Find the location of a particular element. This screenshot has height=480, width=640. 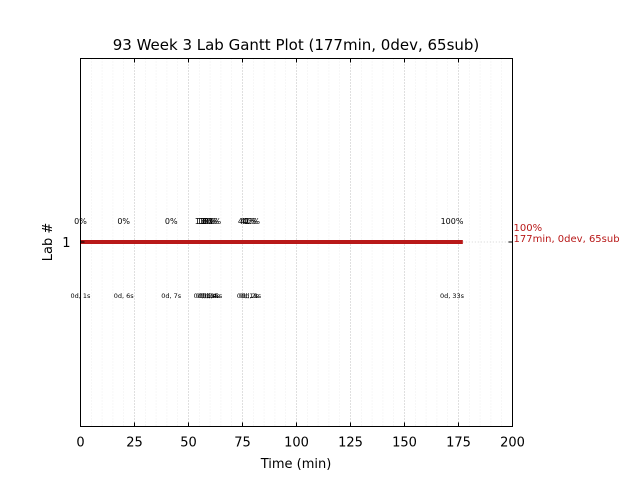

milestone-percent-label: 13% is located at coordinates (204, 221).